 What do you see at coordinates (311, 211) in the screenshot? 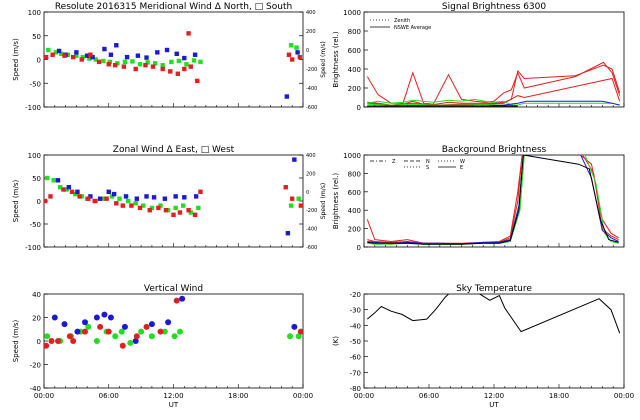
I see `y2-tick-label: -200` at bounding box center [311, 211].